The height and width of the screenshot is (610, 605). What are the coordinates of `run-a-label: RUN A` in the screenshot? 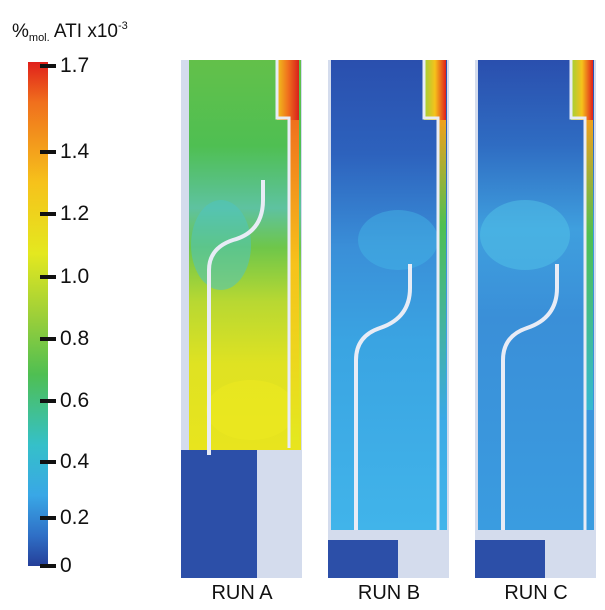 It's located at (242, 593).